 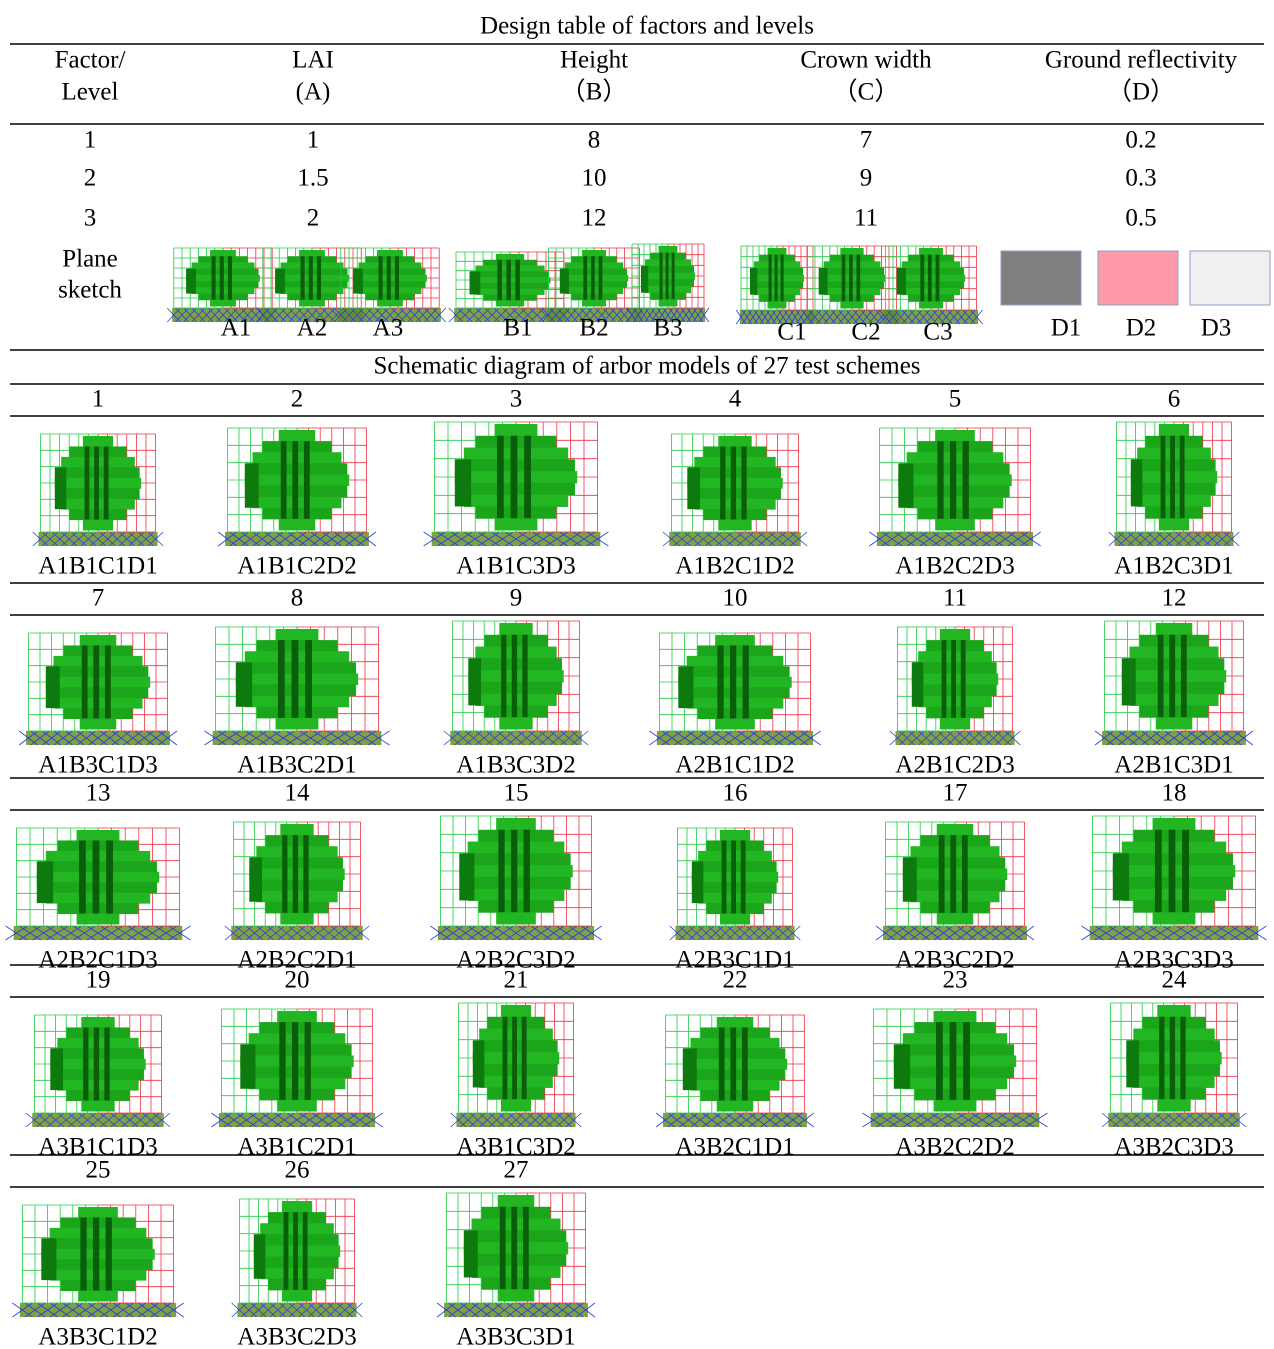 I want to click on scheme-label: A3B3C3D1, so click(x=515, y=1336).